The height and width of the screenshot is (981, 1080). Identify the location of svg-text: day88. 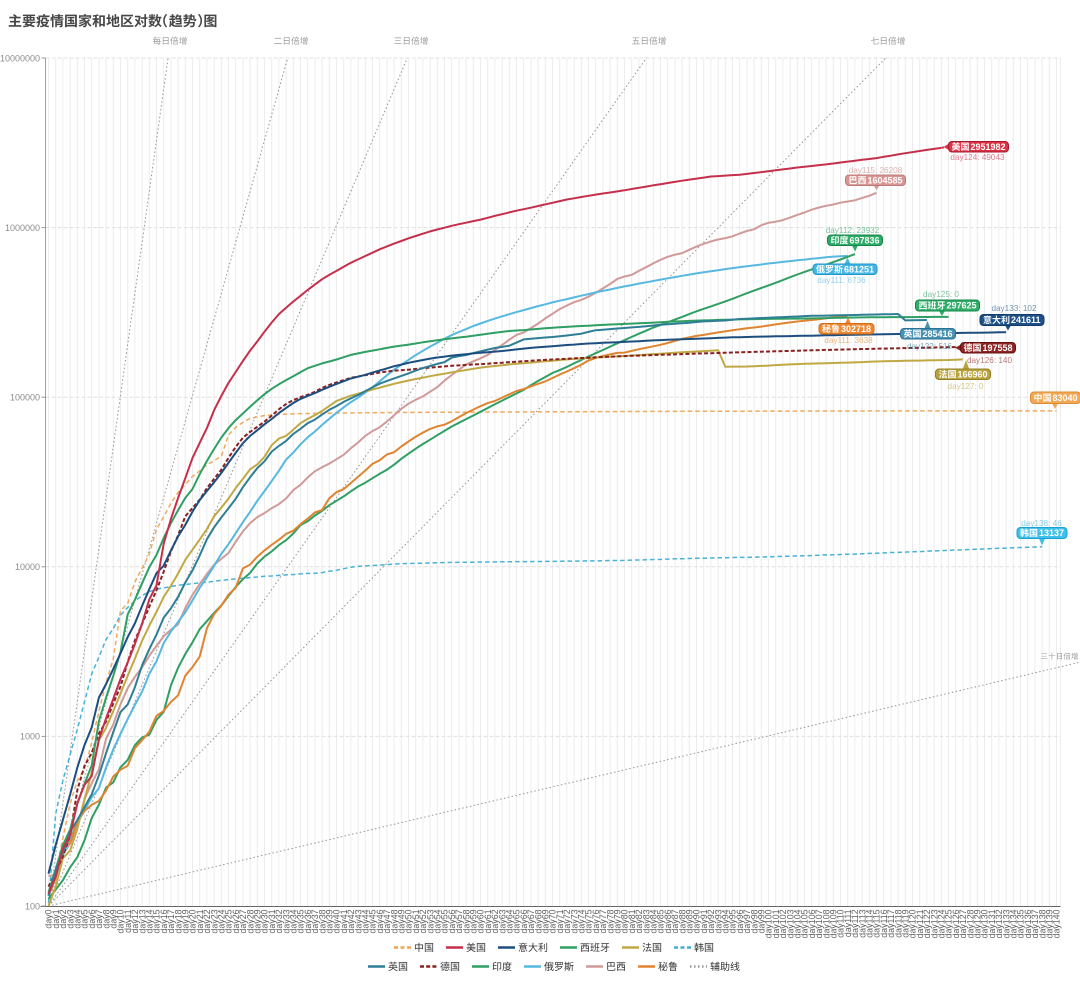
(682, 921).